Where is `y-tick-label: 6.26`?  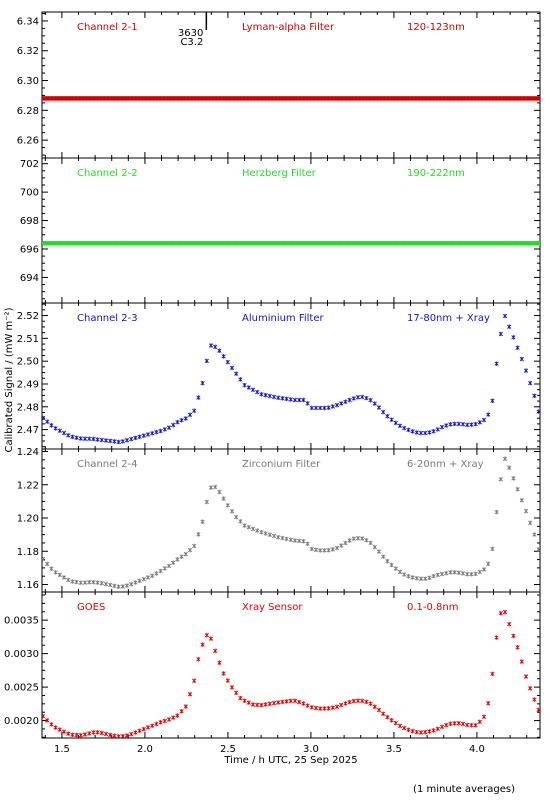 y-tick-label: 6.26 is located at coordinates (28, 141).